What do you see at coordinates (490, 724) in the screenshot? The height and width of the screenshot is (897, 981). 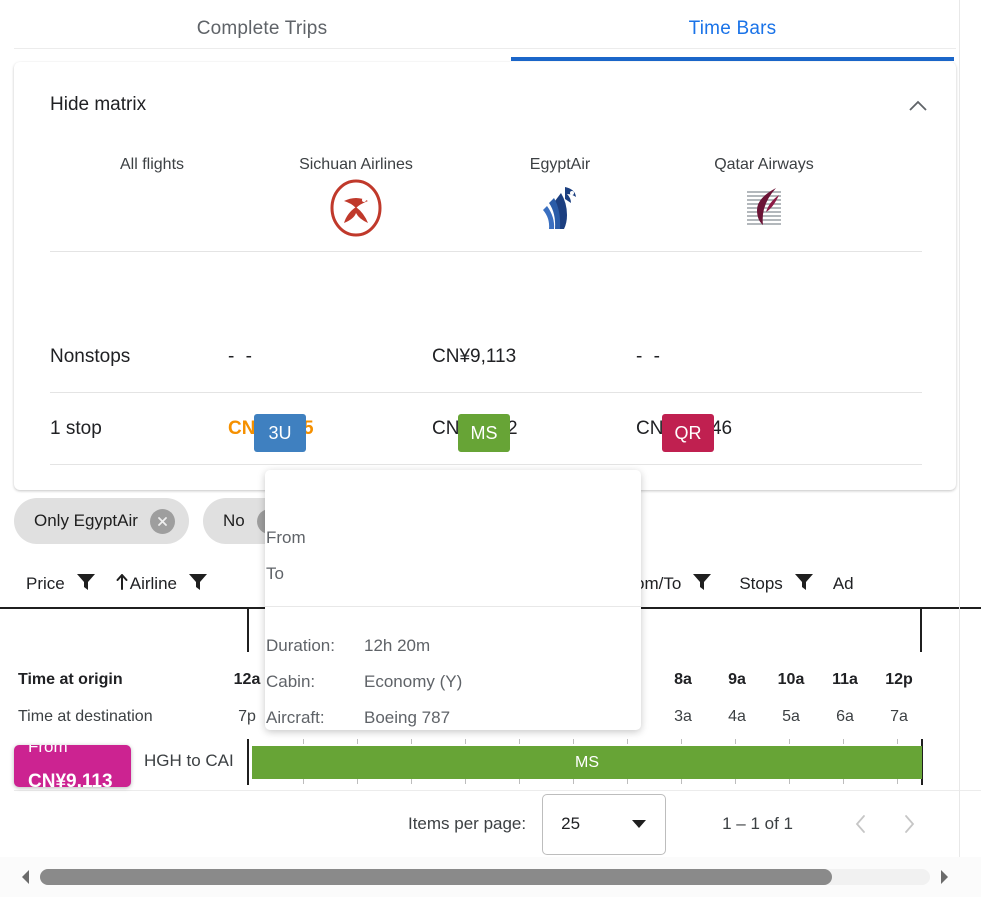 I see `time-at-destination-row: Time at destination 7p 3a 4a 5a 6a 7a` at bounding box center [490, 724].